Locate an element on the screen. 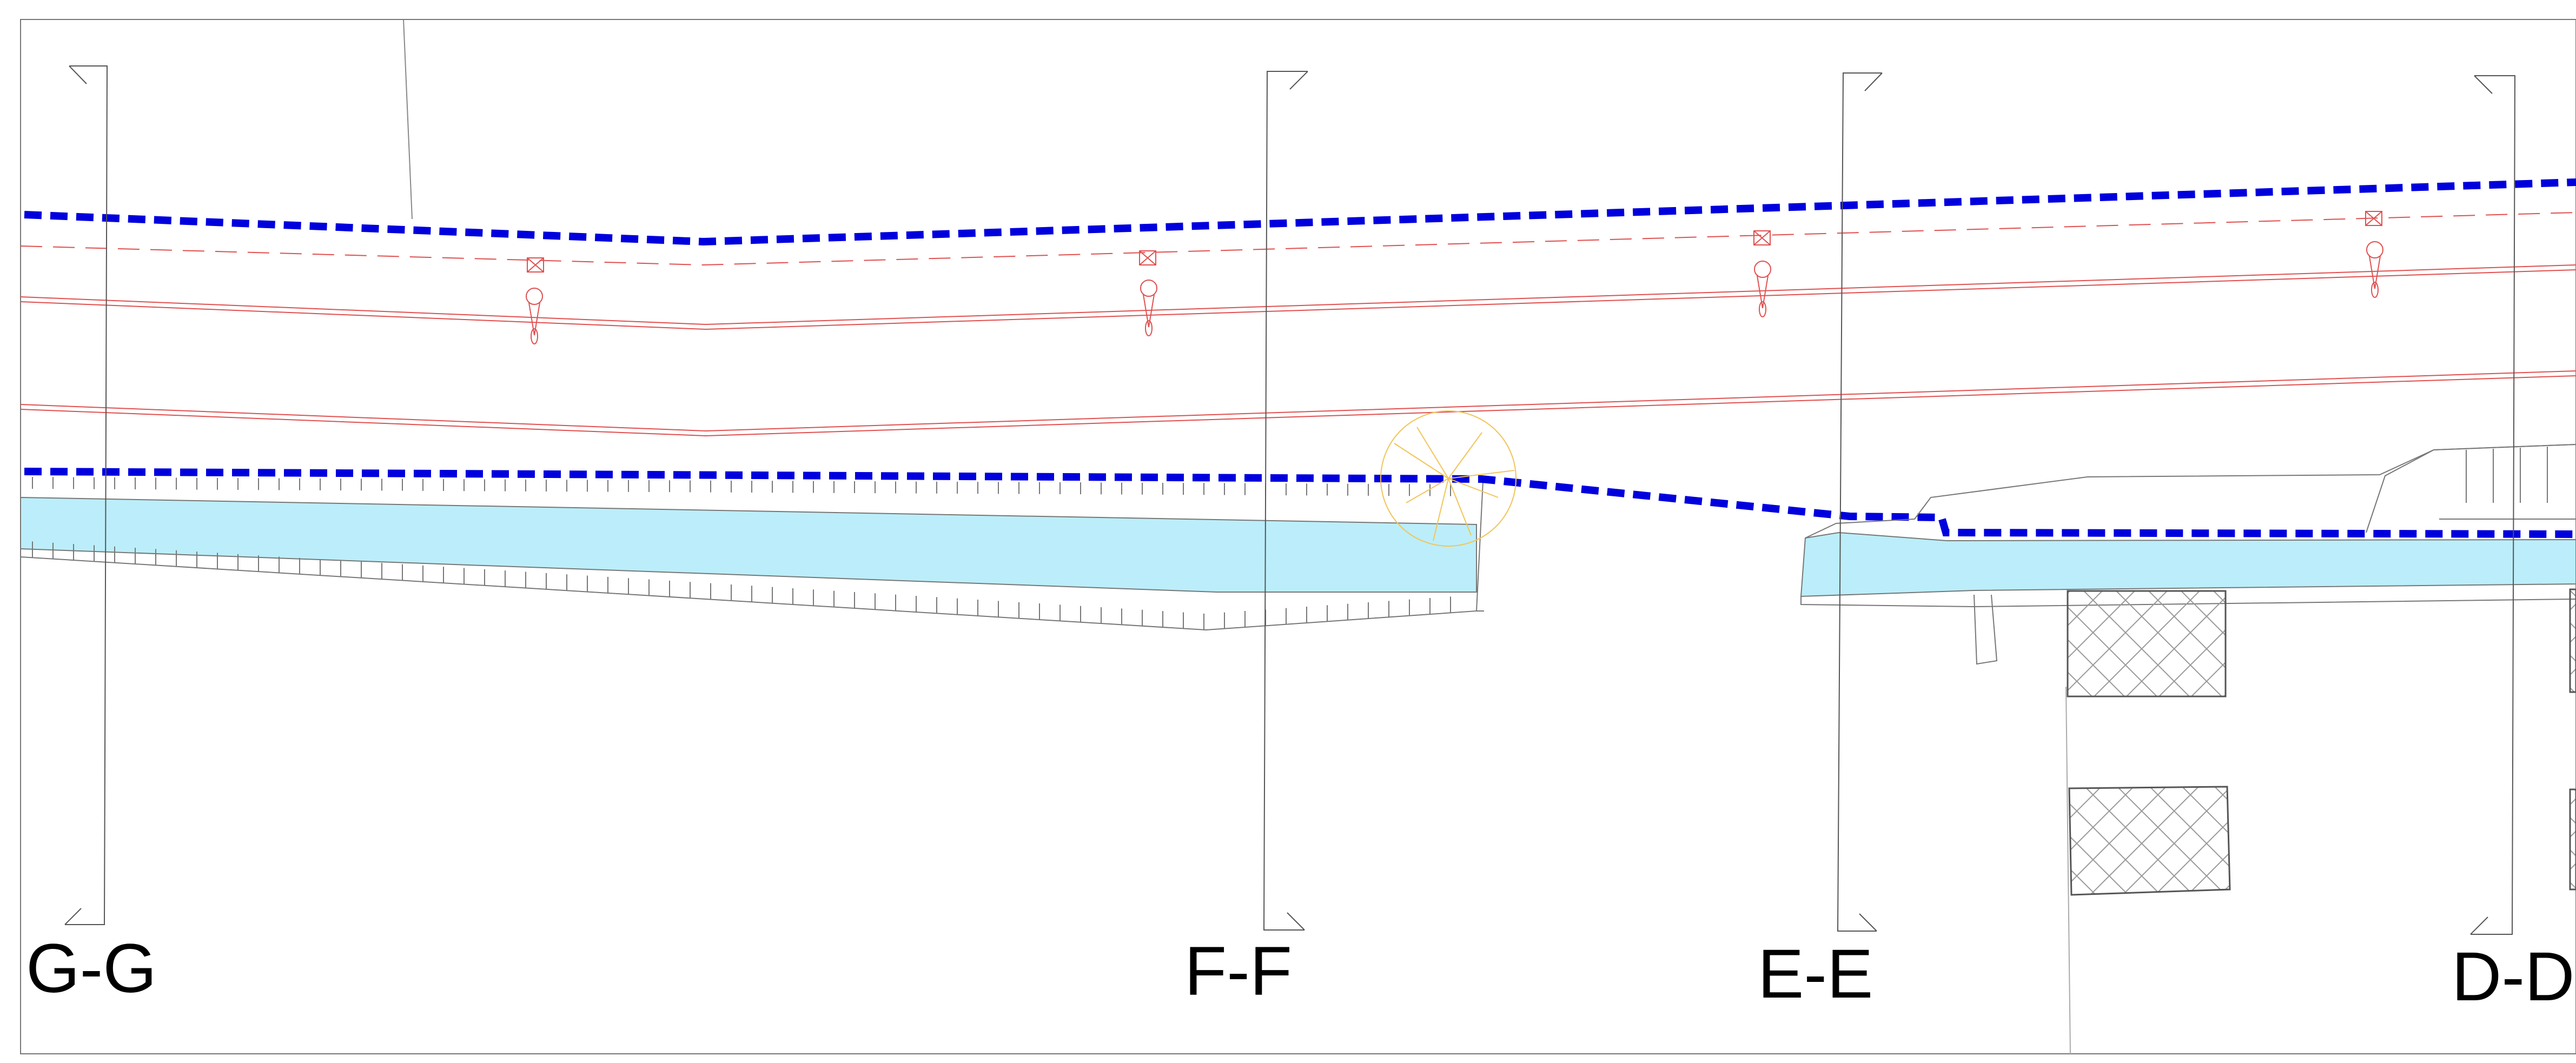  wall-ticks-lower is located at coordinates (742, 586).